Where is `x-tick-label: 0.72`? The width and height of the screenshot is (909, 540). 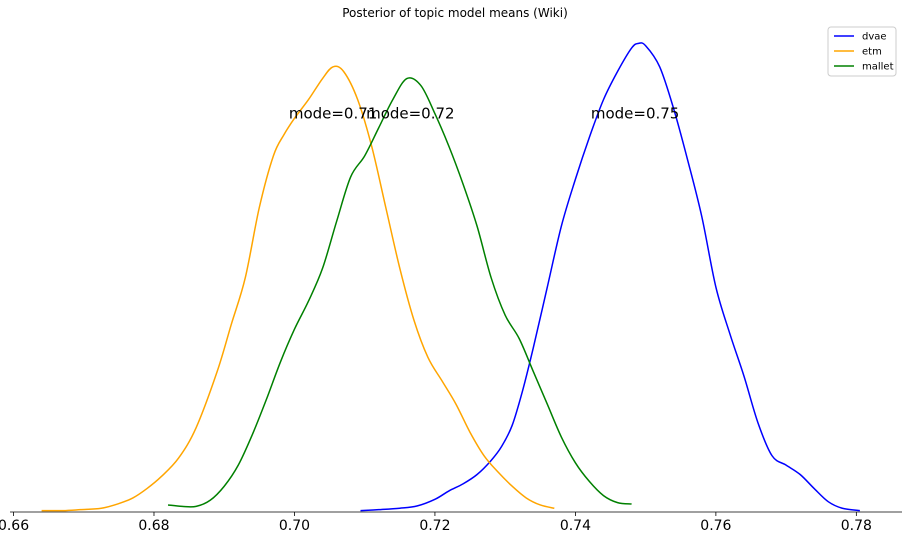 x-tick-label: 0.72 is located at coordinates (434, 526).